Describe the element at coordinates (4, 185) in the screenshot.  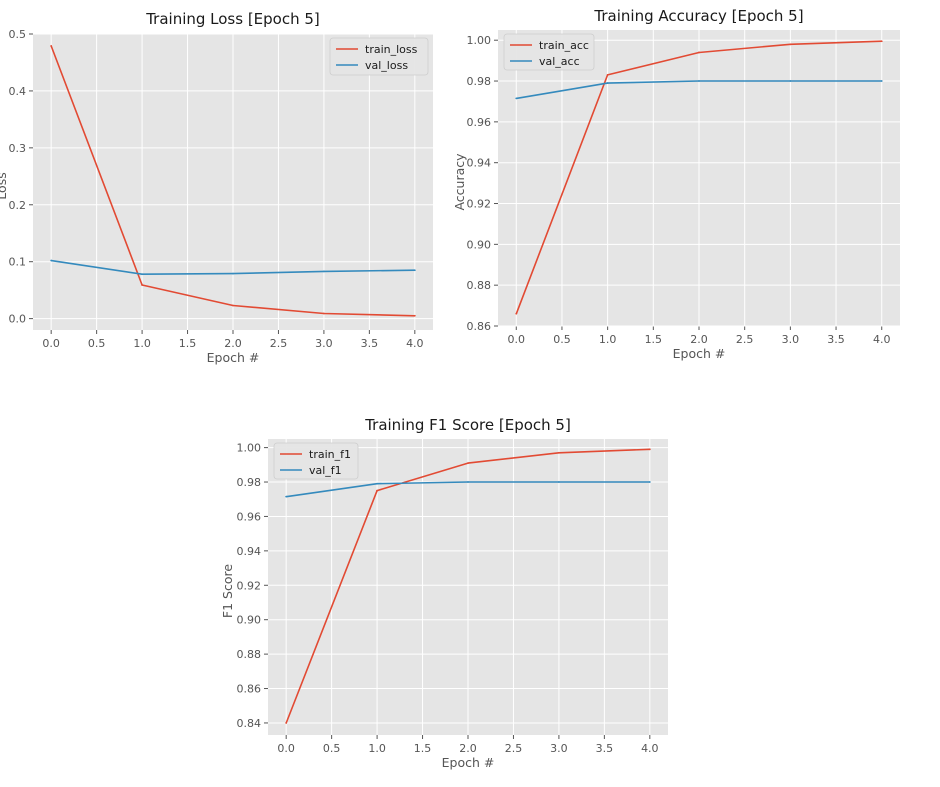
I see `y-axis-label: Loss` at that location.